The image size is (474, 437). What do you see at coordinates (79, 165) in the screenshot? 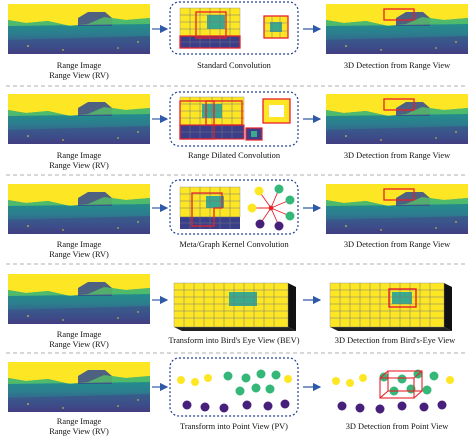
I see `row-2-left-label-2: Range View (RV)` at bounding box center [79, 165].